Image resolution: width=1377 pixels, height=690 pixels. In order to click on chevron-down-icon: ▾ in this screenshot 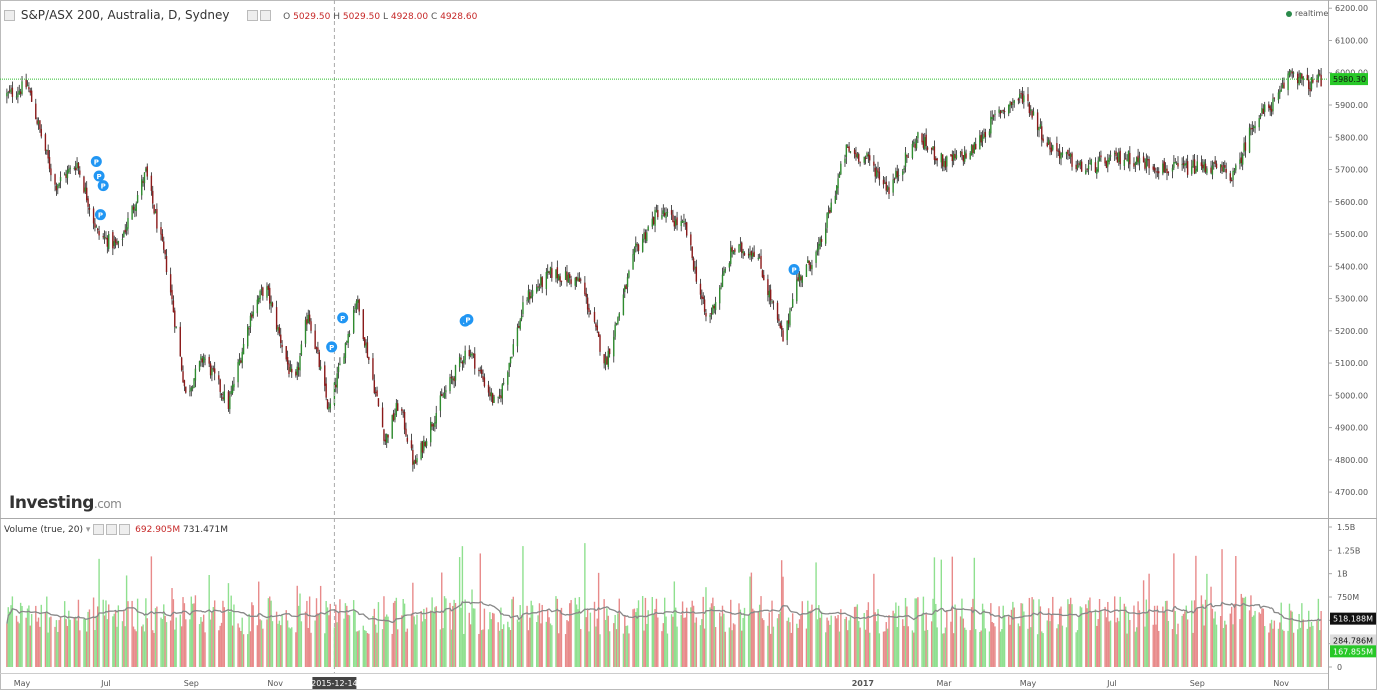, I will do `click(88, 530)`.